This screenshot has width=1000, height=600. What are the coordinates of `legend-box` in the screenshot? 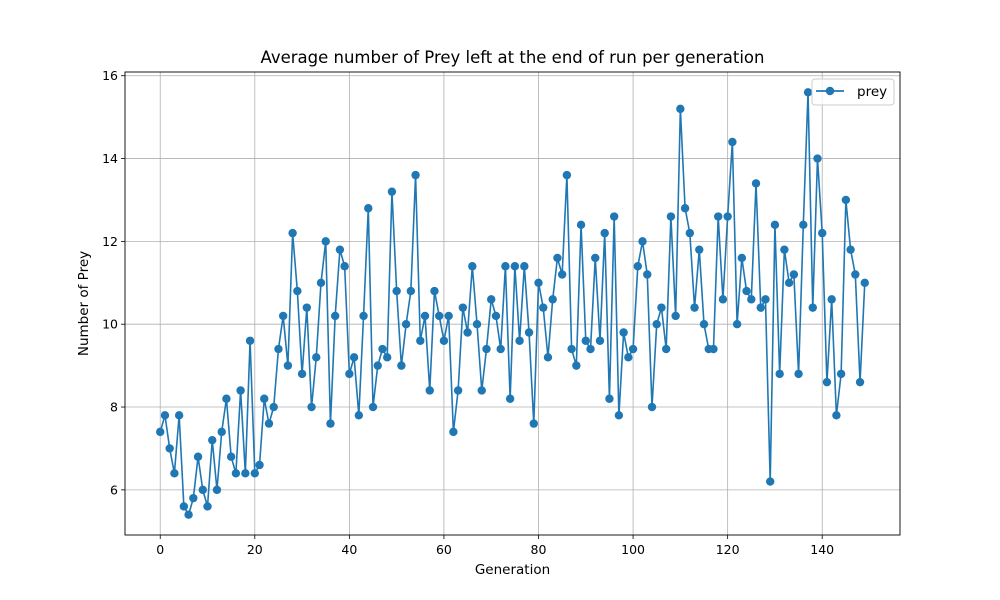 It's located at (853, 92).